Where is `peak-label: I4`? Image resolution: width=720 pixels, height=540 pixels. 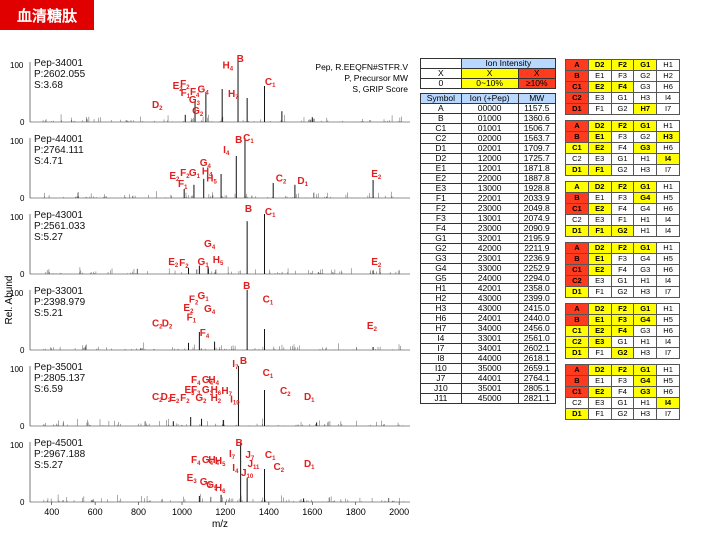
peak-label: I4 is located at coordinates (235, 469).